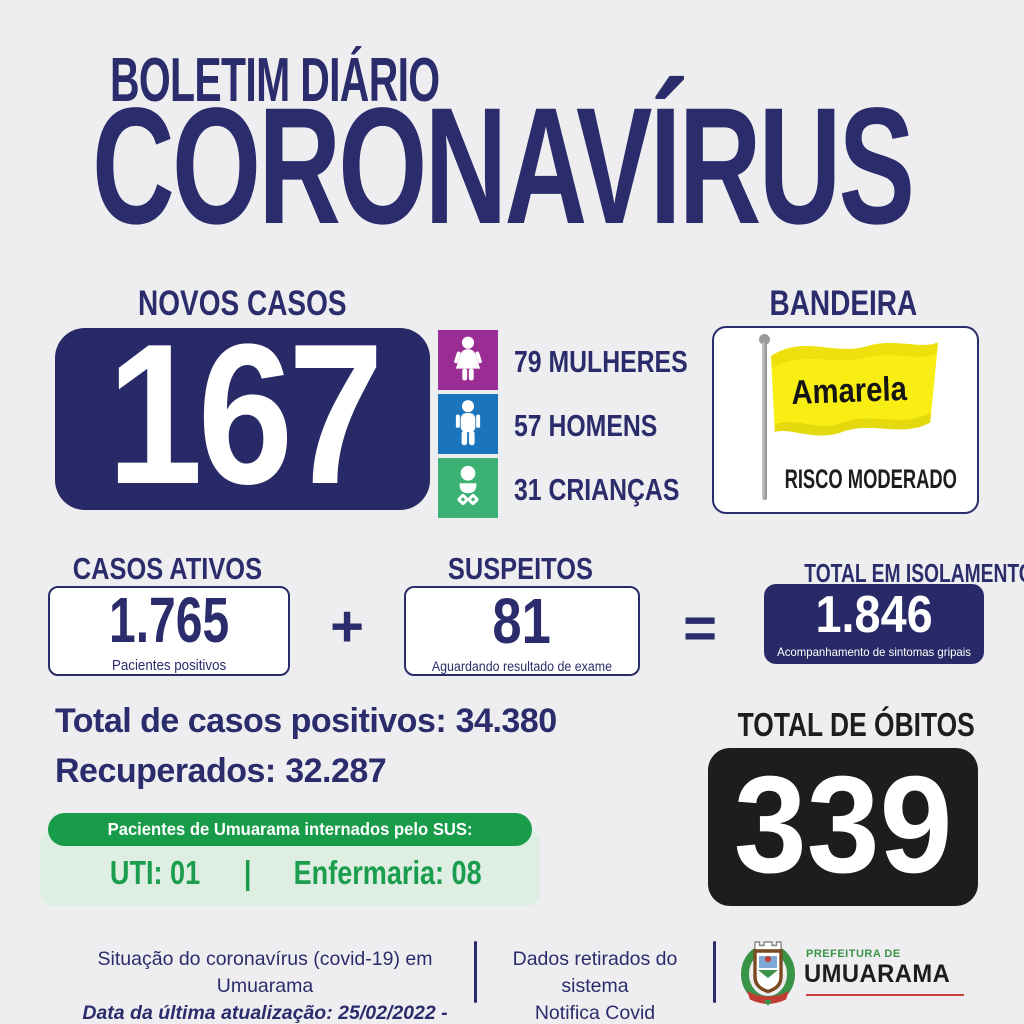 This screenshot has height=1024, width=1024. I want to click on active-cases-card: 1.765 Pacientes positivos, so click(169, 631).